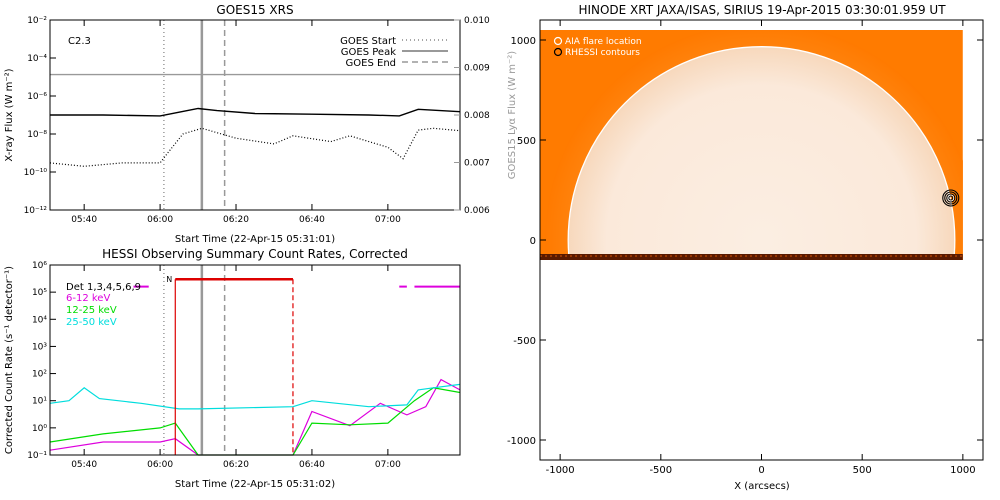  I want to click on hessi-xlabel: Start Time (22-Apr-15 05:31:02), so click(255, 484).